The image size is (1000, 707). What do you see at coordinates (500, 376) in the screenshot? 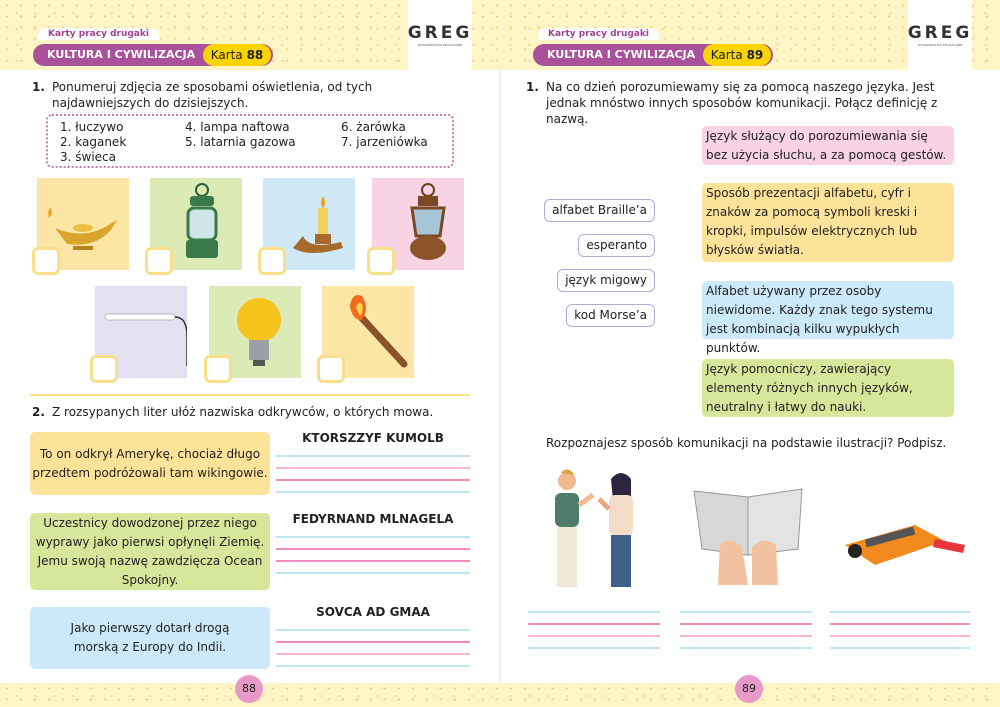
I see `page-gutter` at bounding box center [500, 376].